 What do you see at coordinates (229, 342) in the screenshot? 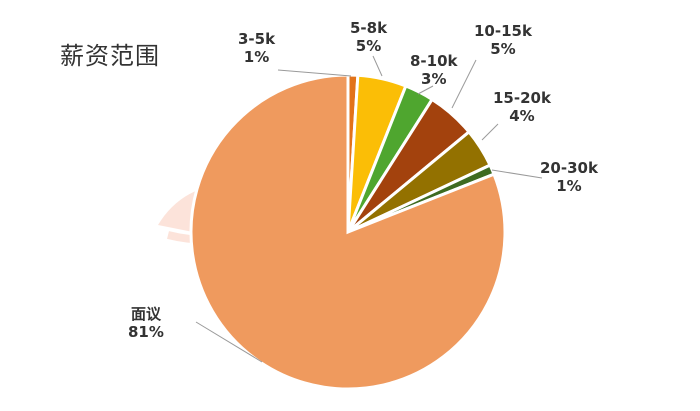
I see `leader-line-negotiable` at bounding box center [229, 342].